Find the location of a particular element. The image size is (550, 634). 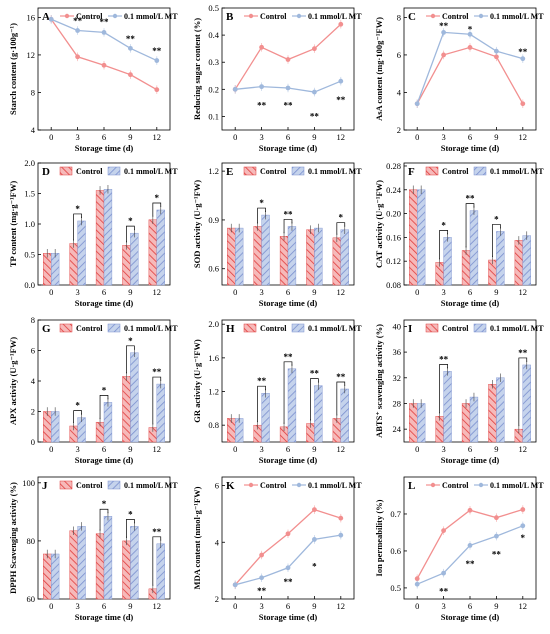

panel-letter: F is located at coordinates (411, 172).